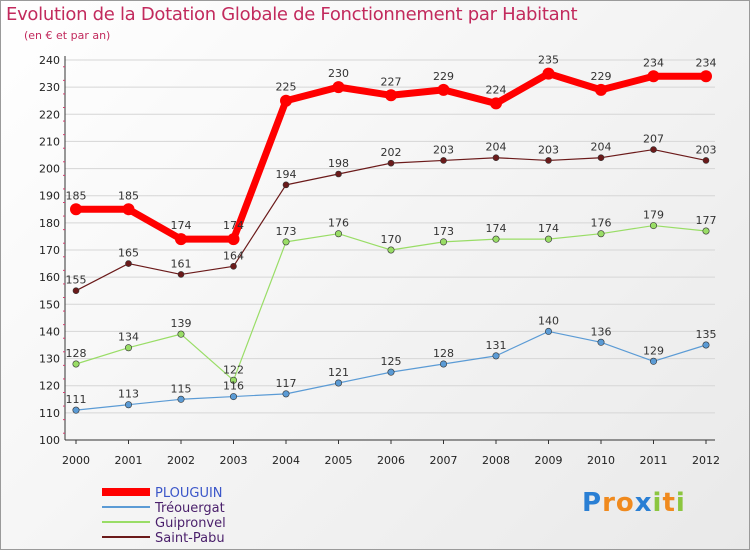 The image size is (750, 550). I want to click on y-tick-label: 230, so click(49, 87).